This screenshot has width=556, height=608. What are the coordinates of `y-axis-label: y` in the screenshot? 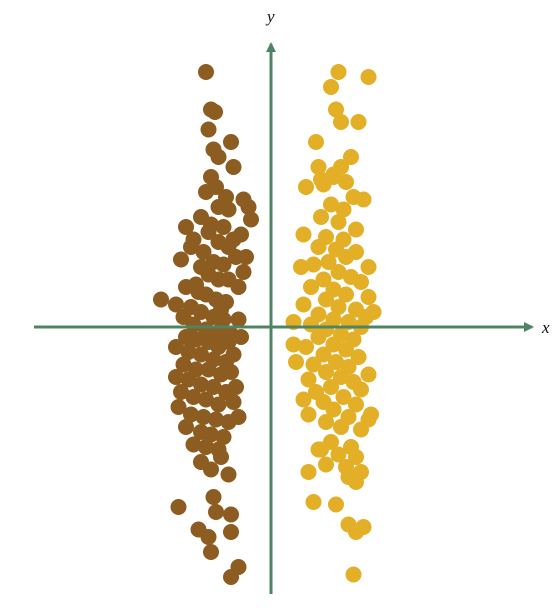 It's located at (270, 16).